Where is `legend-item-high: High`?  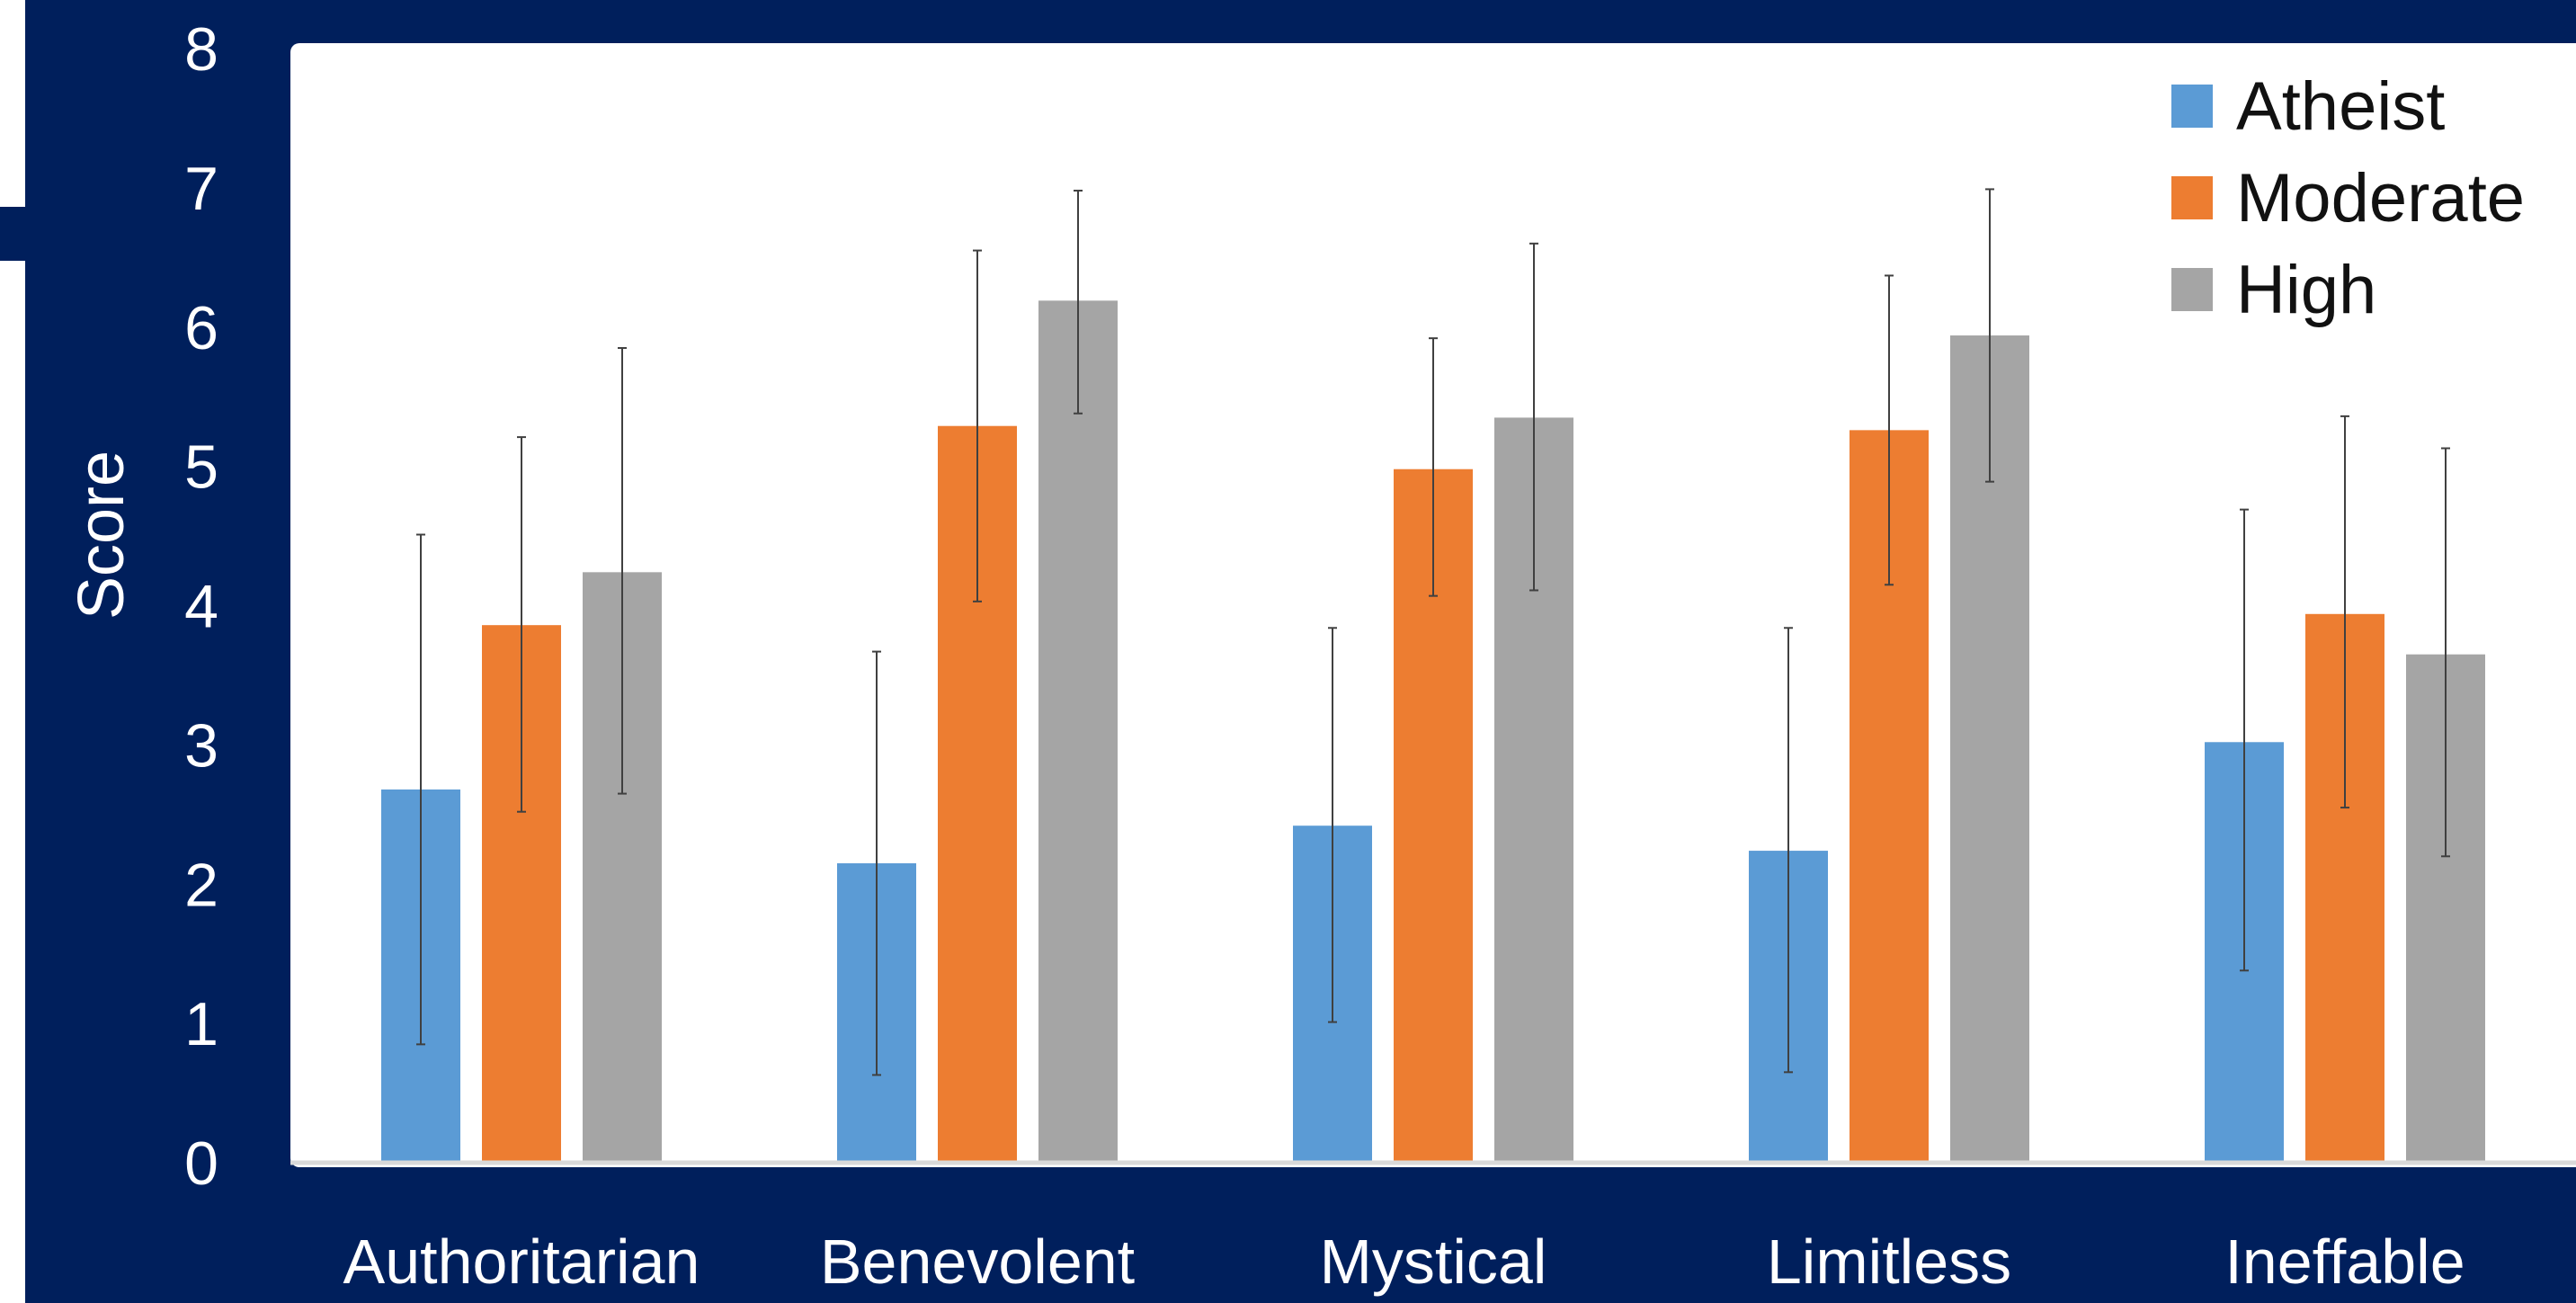
legend-item-high: High is located at coordinates (2274, 290).